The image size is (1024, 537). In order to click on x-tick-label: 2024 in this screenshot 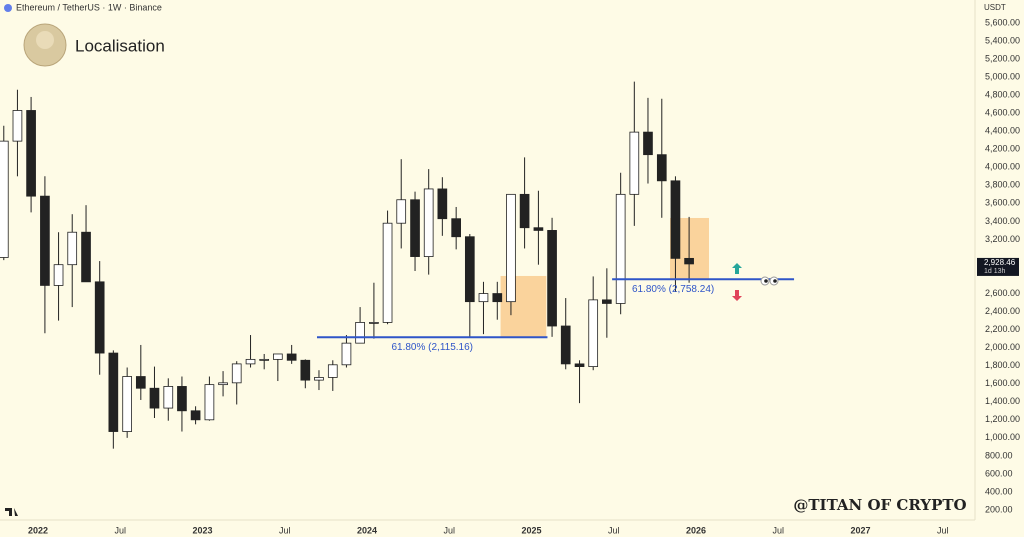, I will do `click(367, 530)`.